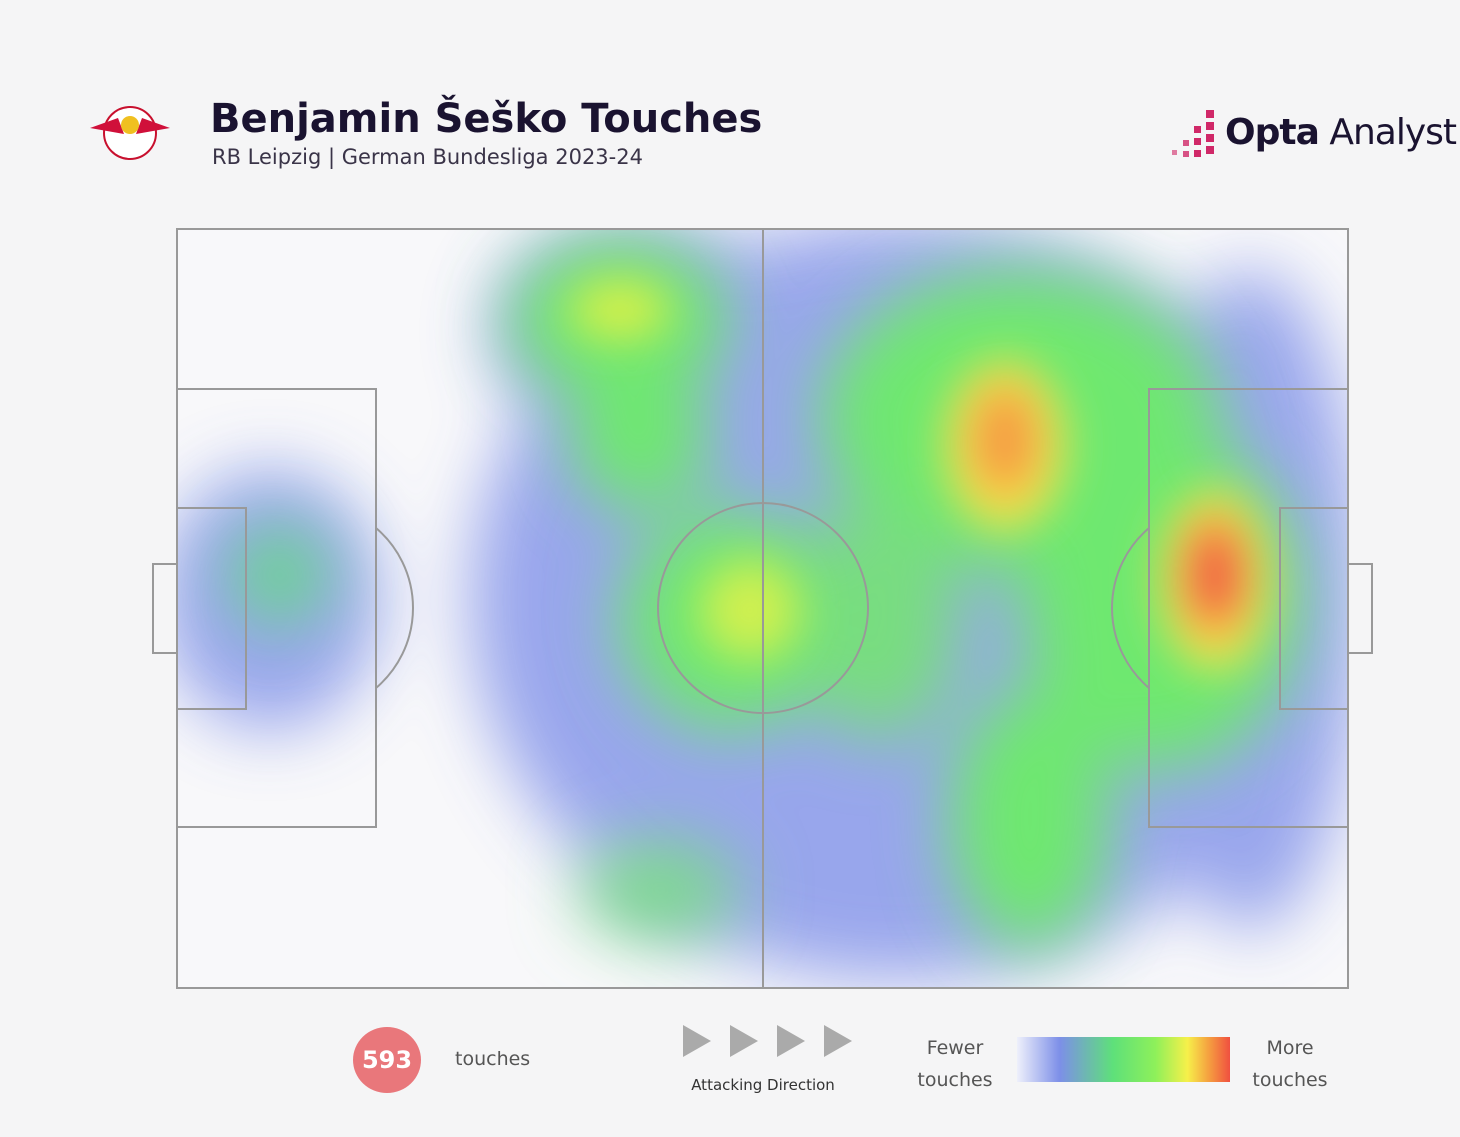 This screenshot has width=1460, height=1137. I want to click on direction-label: Attacking Direction, so click(763, 1085).